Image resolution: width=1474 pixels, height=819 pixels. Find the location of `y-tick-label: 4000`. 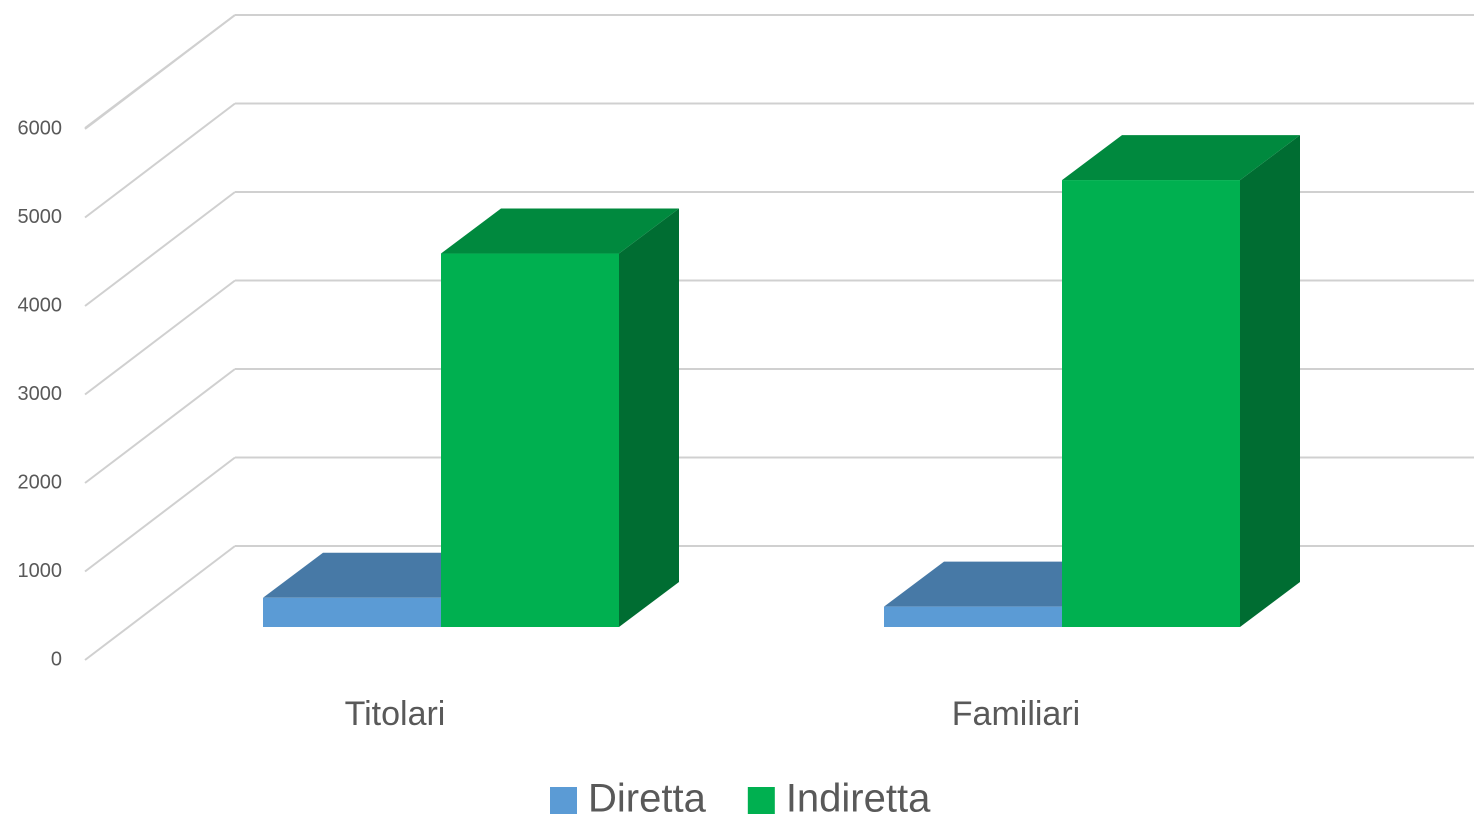

y-tick-label: 4000 is located at coordinates (40, 305).